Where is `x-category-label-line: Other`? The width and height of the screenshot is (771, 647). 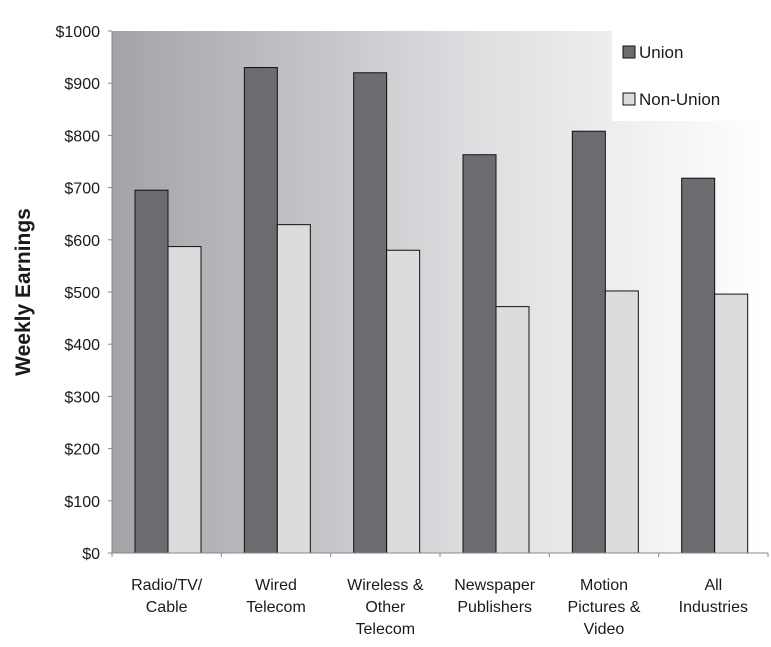 x-category-label-line: Other is located at coordinates (385, 607).